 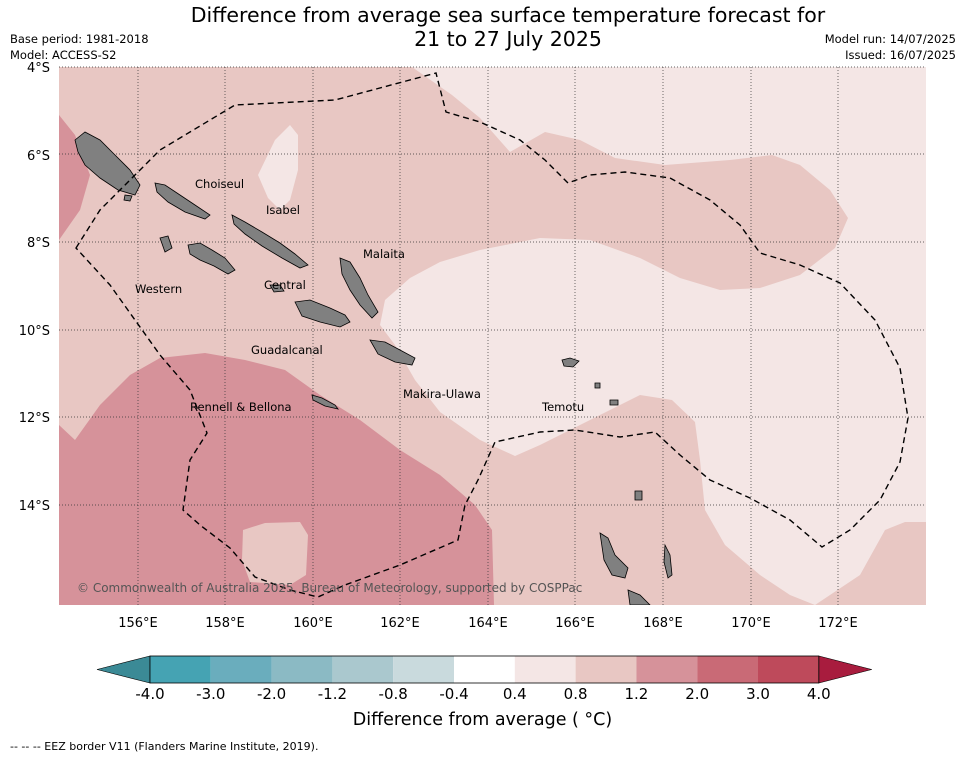 I want to click on colorbar-tick-label: -0.4, so click(x=453, y=692).